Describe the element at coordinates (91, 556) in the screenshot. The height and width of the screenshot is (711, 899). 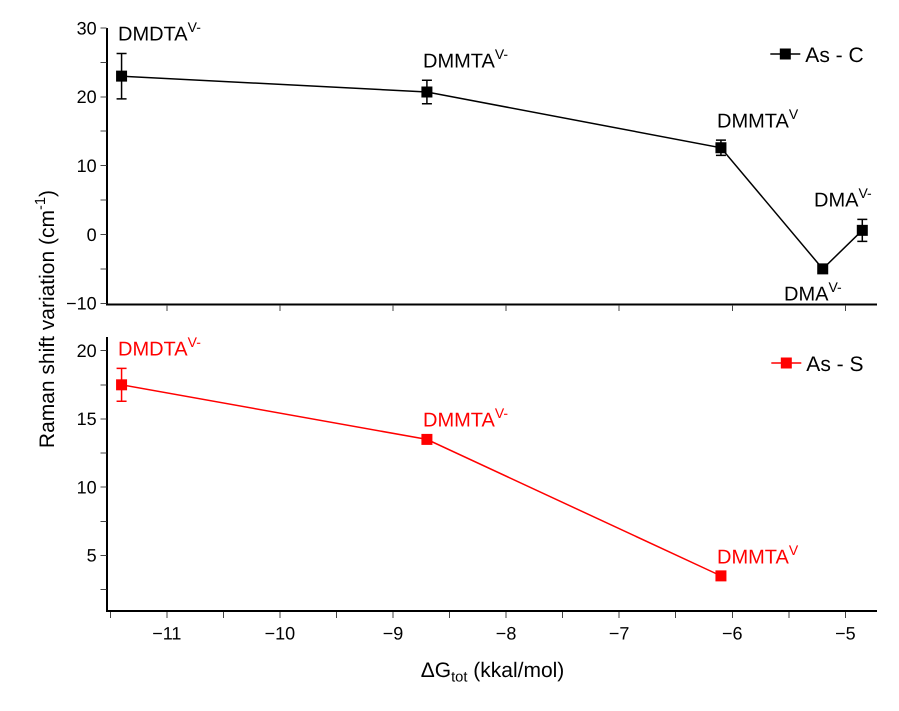
I see `y-tick-label: 5` at that location.